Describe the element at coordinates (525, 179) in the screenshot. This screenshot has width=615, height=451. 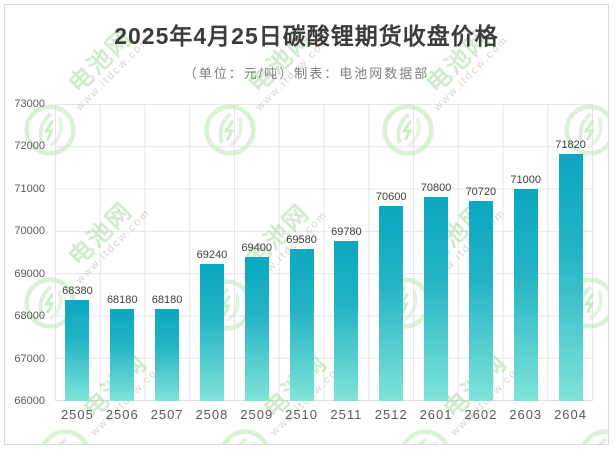
I see `bar-value-label: 71000` at that location.